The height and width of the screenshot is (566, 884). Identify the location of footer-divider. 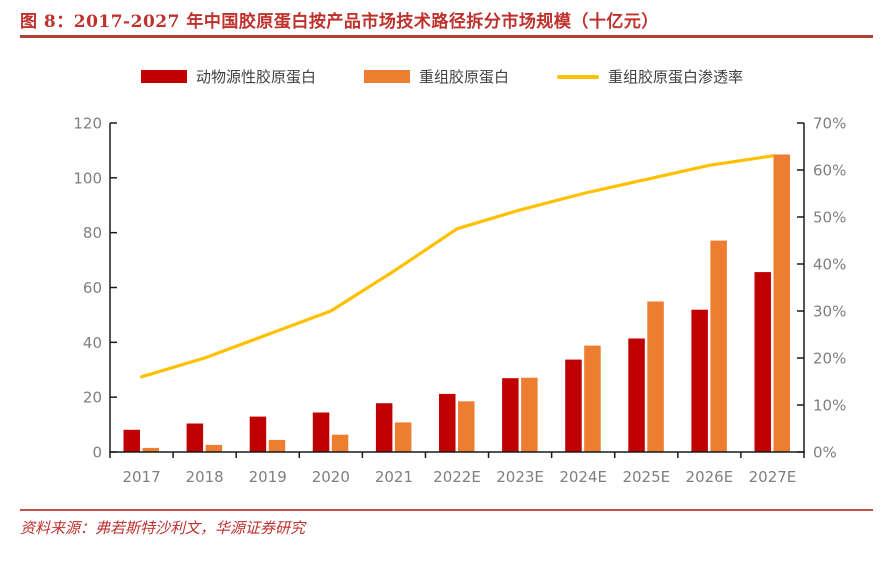
(446, 510).